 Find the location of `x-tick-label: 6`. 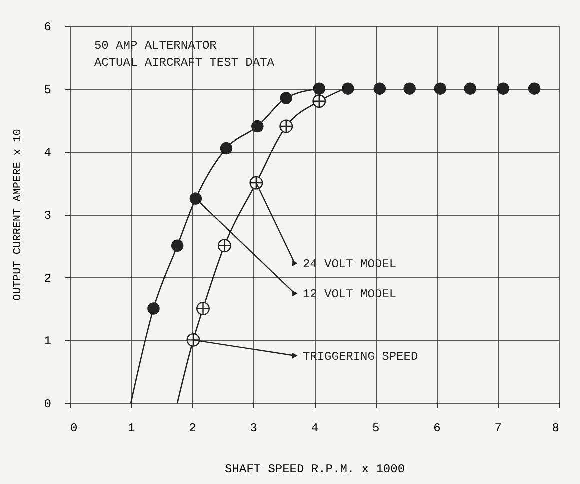

x-tick-label: 6 is located at coordinates (437, 429).